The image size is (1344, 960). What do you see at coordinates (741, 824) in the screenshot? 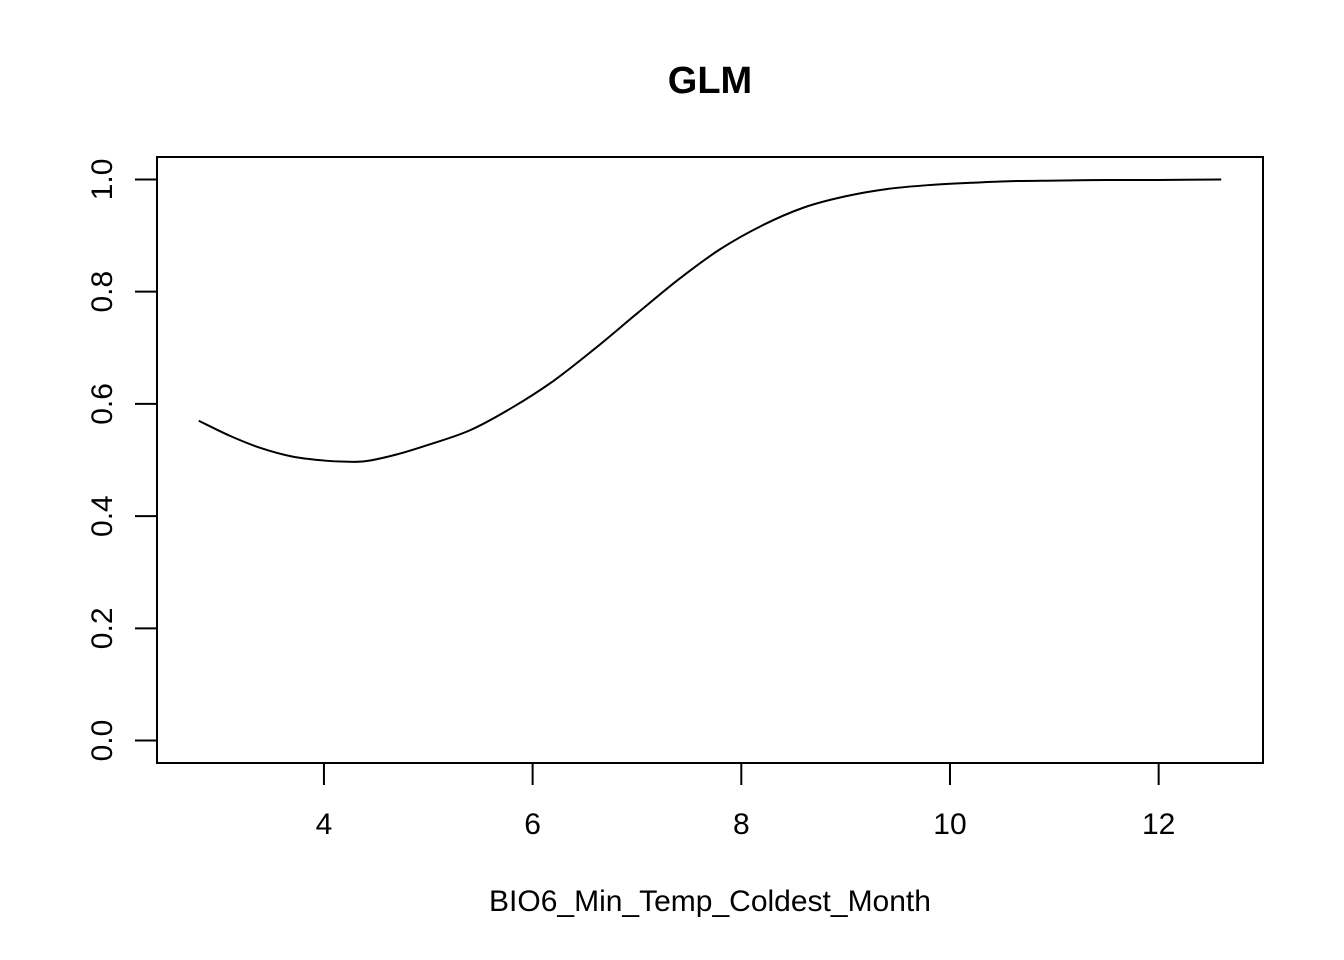
I see `x-tick-label: 8` at bounding box center [741, 824].